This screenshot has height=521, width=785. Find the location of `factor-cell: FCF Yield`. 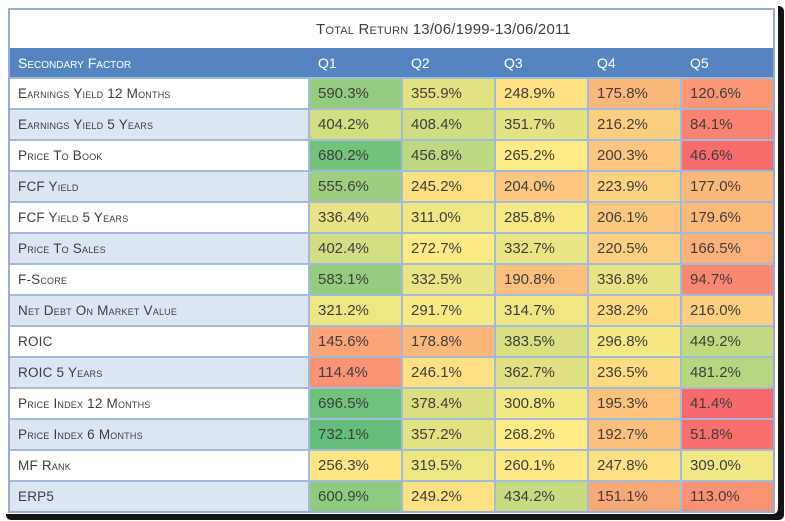

factor-cell: FCF Yield is located at coordinates (159, 186).